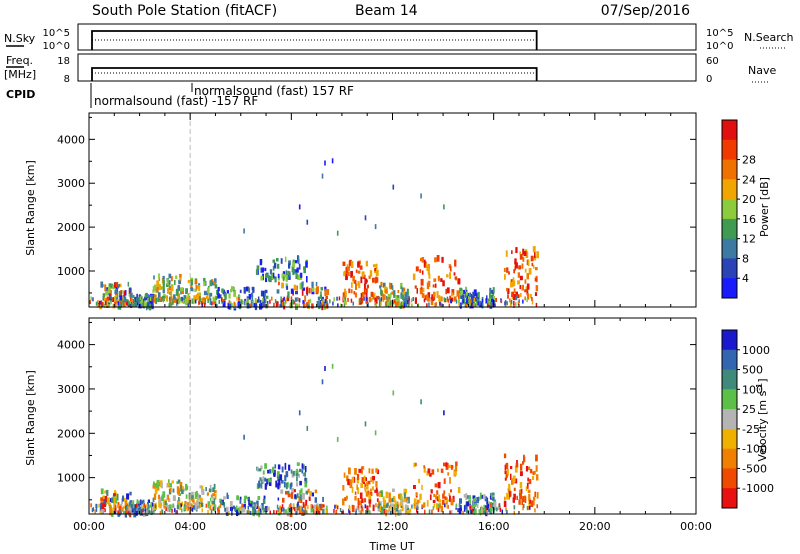 Image resolution: width=800 pixels, height=554 pixels. I want to click on beam-label: Beam 14, so click(386, 11).